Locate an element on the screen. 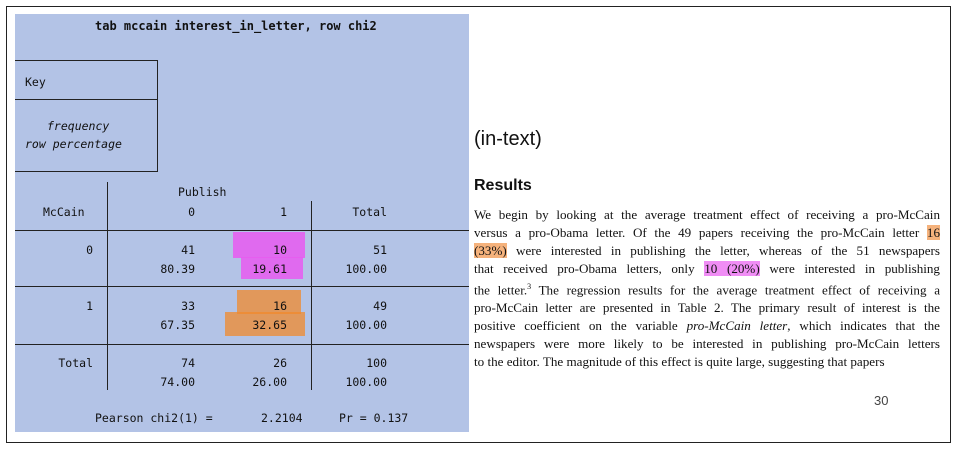 Image resolution: width=957 pixels, height=450 pixels. cell-pct: 32.65 is located at coordinates (269, 325).